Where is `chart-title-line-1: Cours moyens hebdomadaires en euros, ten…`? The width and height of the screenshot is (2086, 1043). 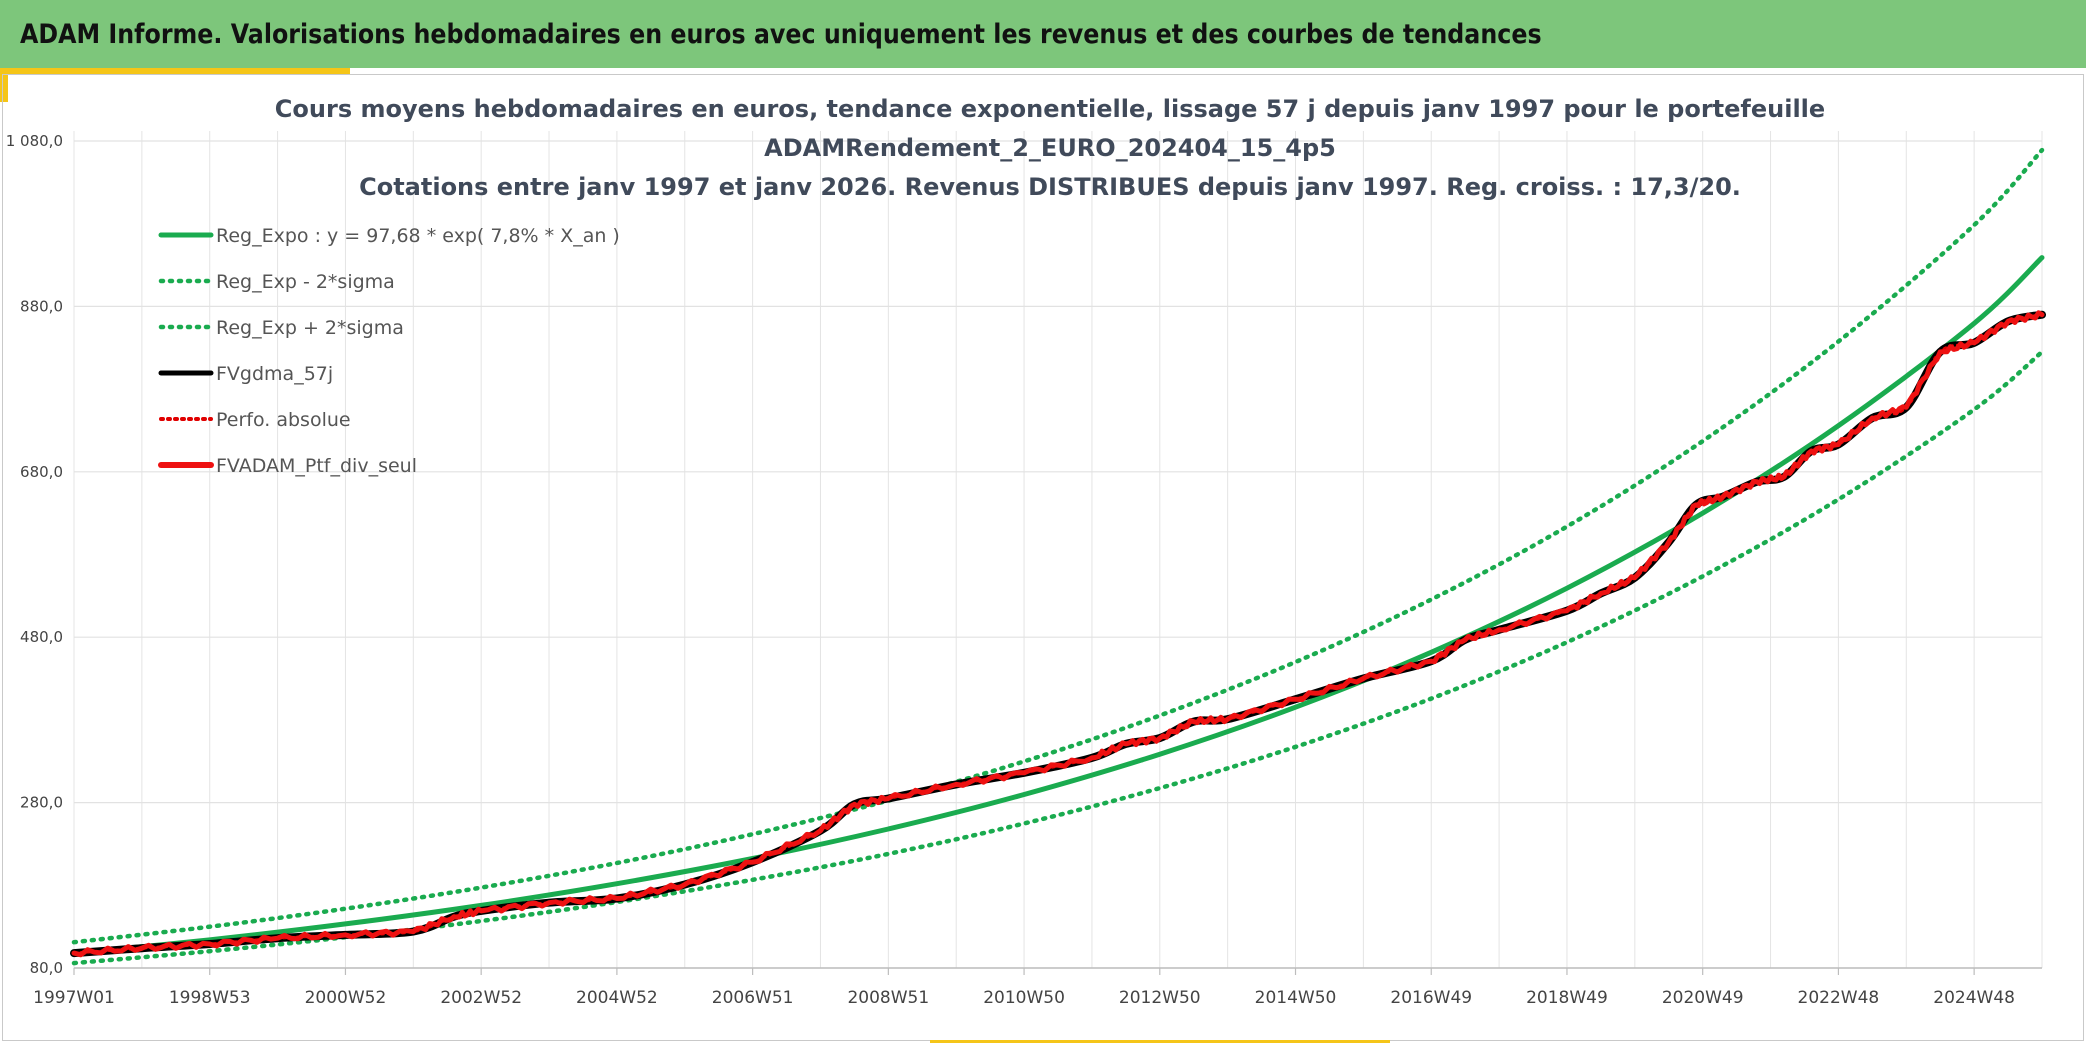
chart-title-line-1: Cours moyens hebdomadaires en euros, ten… is located at coordinates (1050, 109).